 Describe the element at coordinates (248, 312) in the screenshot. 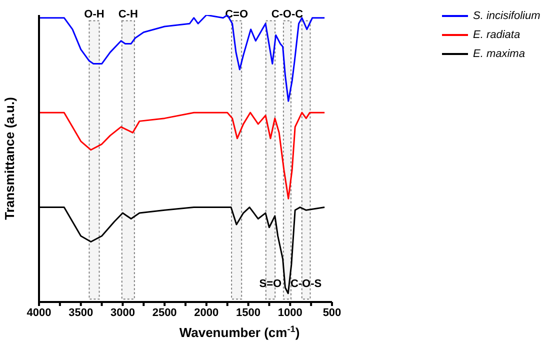

I see `x-tick-label: 1500` at that location.